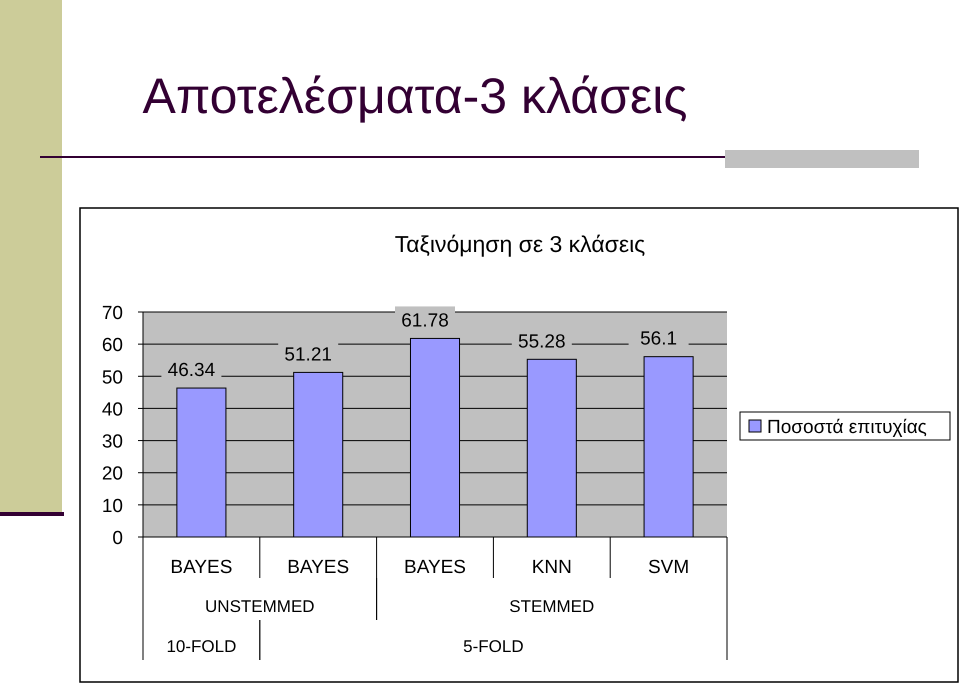 This screenshot has height=686, width=960. What do you see at coordinates (542, 341) in the screenshot?
I see `data-label: 55.28` at bounding box center [542, 341].